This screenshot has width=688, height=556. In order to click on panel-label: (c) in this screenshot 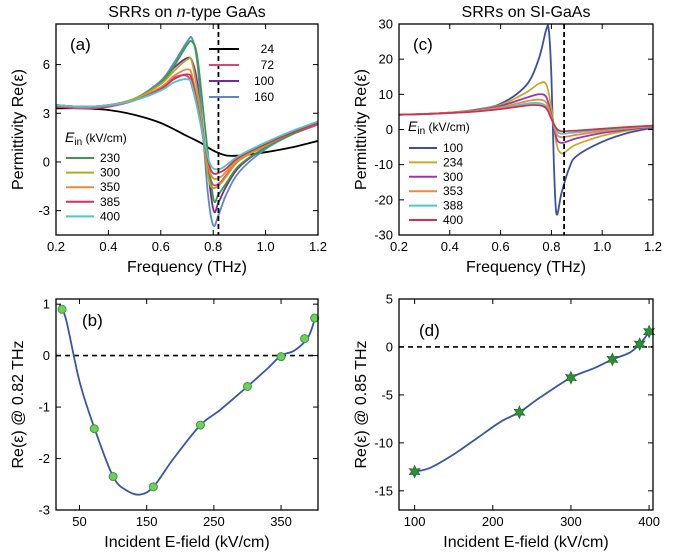, I will do `click(423, 44)`.